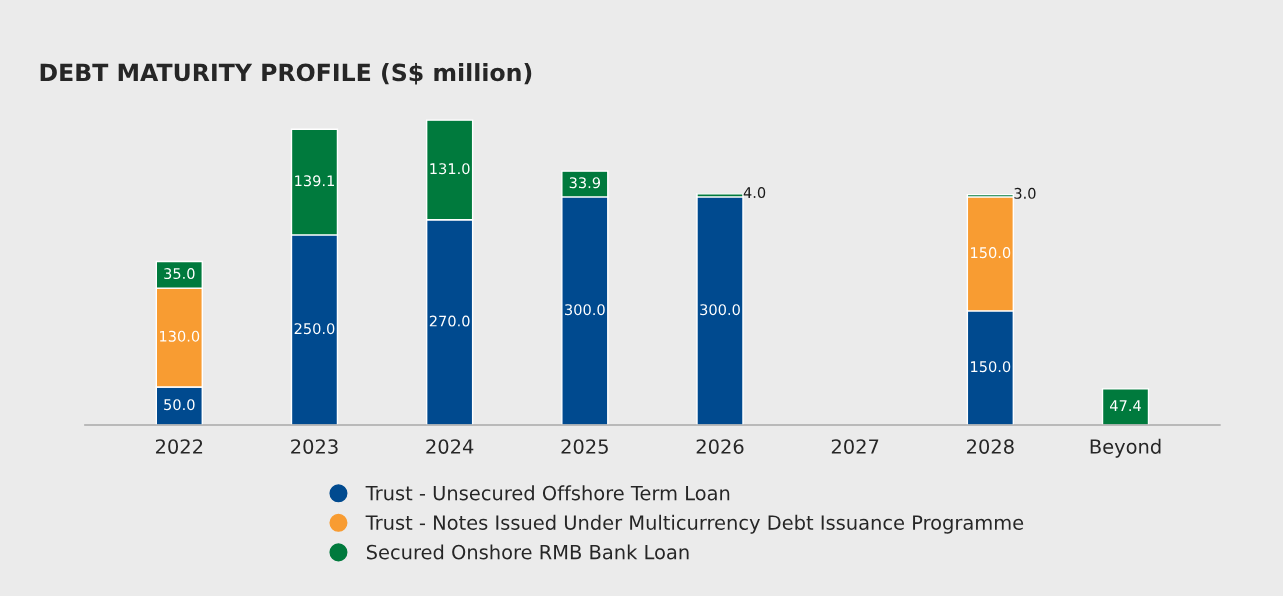 The image size is (1283, 596). What do you see at coordinates (527, 552) in the screenshot?
I see `legend-label: Secured Onshore RMB Bank Loan` at bounding box center [527, 552].